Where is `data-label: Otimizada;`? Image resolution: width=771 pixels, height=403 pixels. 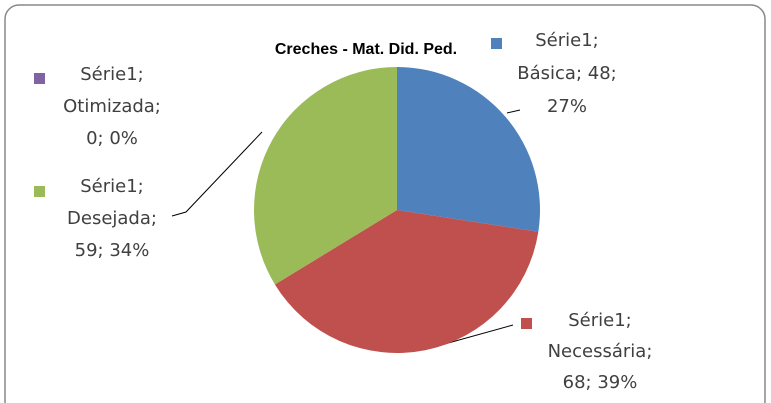
data-label: Otimizada; is located at coordinates (112, 106).